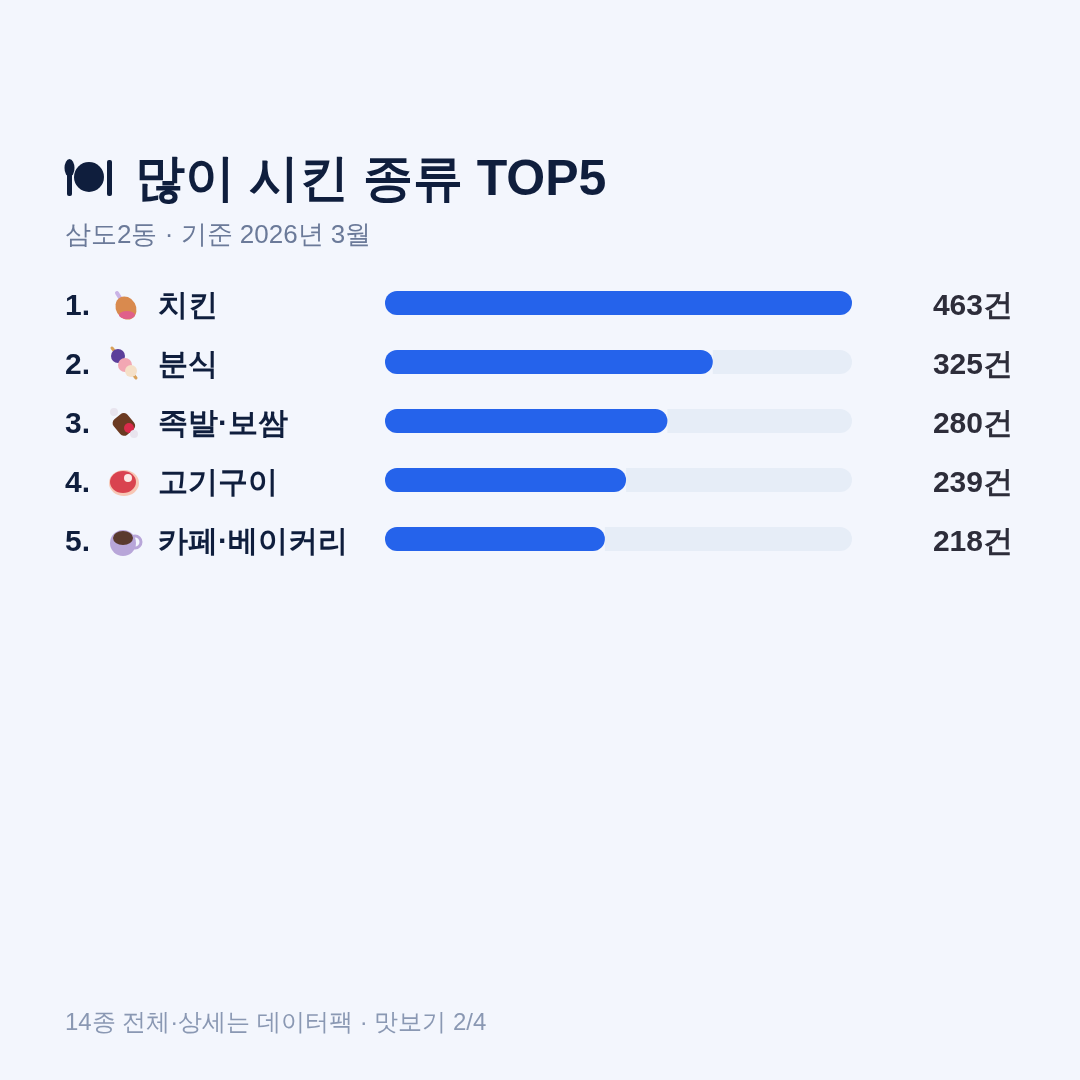 The width and height of the screenshot is (1080, 1080). What do you see at coordinates (972, 481) in the screenshot?
I see `data-label: 239건` at bounding box center [972, 481].